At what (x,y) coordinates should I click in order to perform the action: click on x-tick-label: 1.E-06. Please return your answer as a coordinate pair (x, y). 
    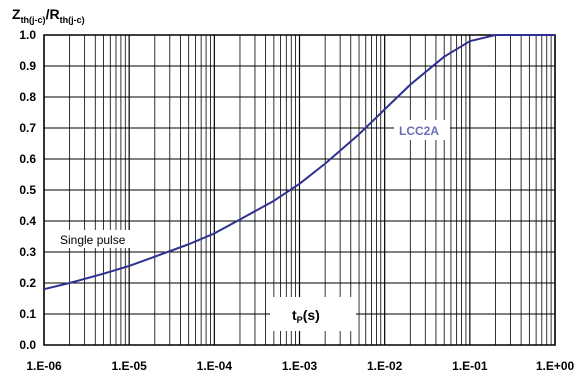
    Looking at the image, I should click on (44, 366).